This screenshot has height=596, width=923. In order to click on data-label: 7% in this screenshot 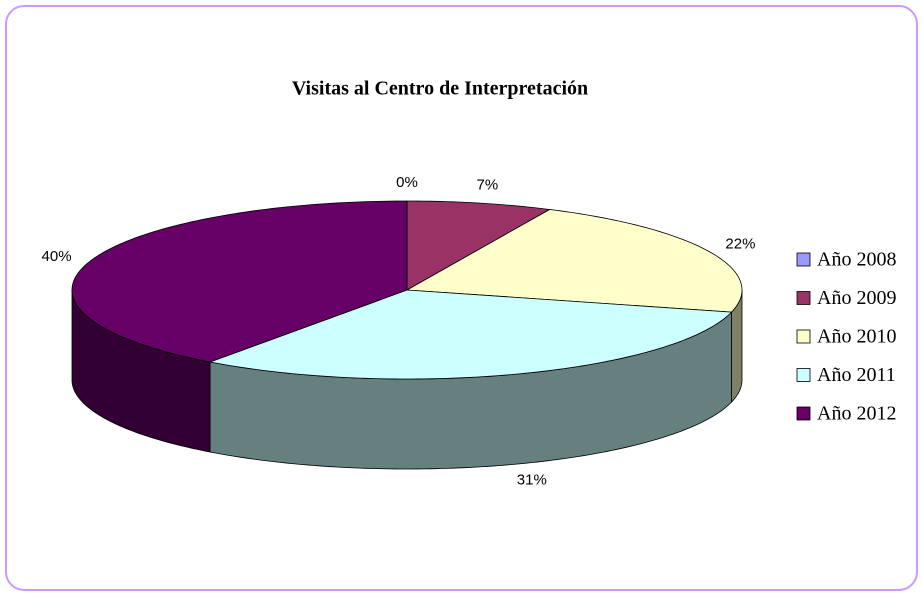, I will do `click(488, 185)`.